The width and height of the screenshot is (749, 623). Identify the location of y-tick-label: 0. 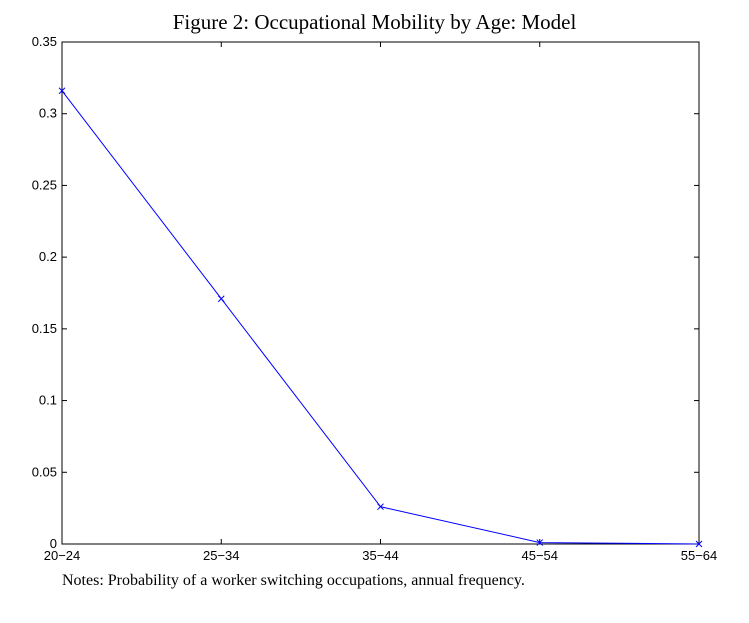
(53, 543).